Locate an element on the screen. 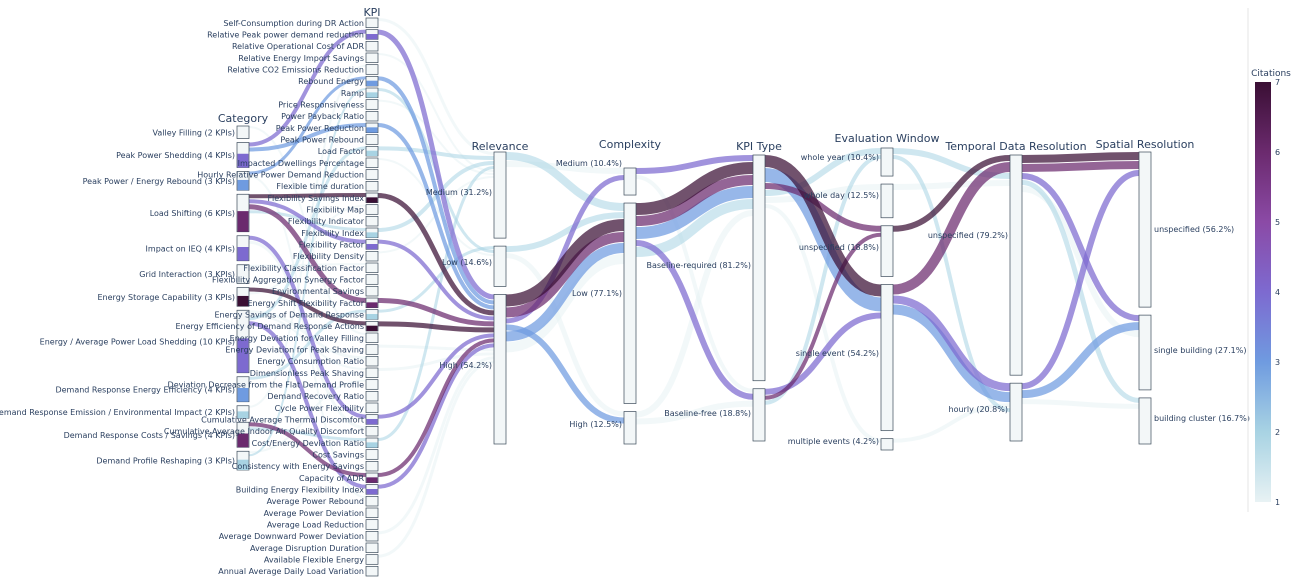 This screenshot has width=1298, height=581. category-label-category-0: Valley Filling (2 KPIs) is located at coordinates (194, 132).